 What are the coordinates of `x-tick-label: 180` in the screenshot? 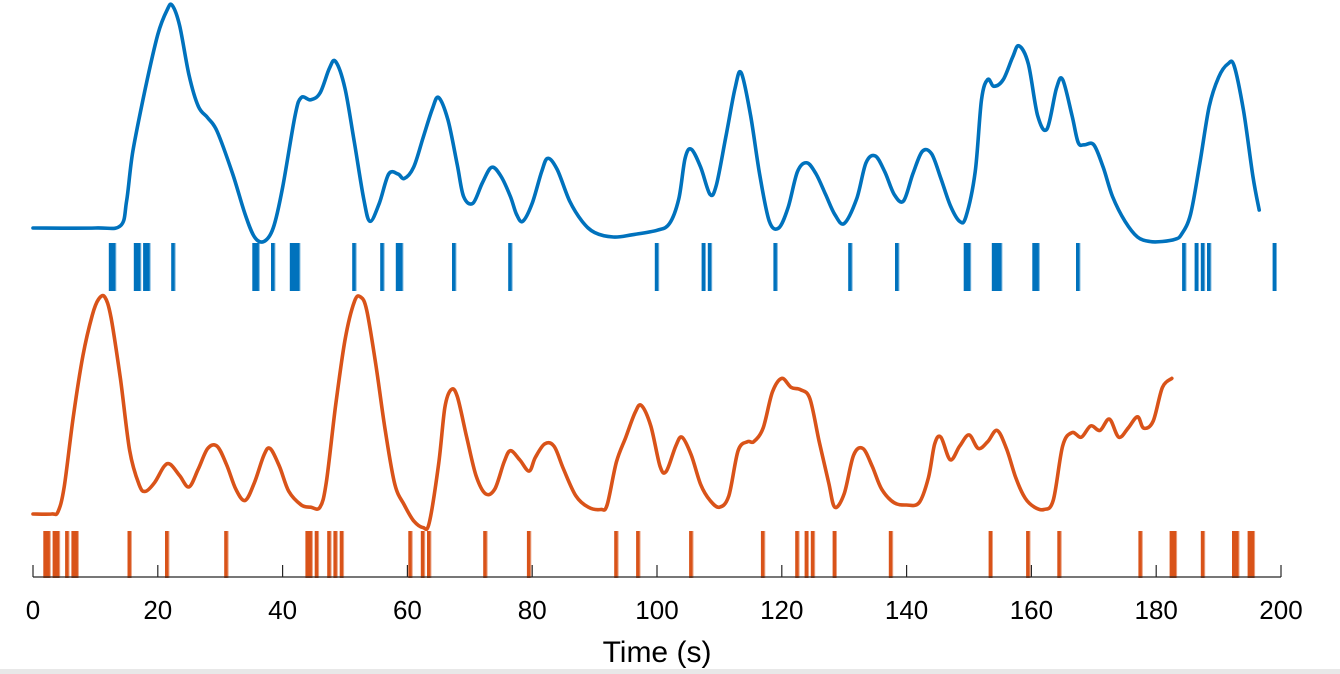 It's located at (1156, 610).